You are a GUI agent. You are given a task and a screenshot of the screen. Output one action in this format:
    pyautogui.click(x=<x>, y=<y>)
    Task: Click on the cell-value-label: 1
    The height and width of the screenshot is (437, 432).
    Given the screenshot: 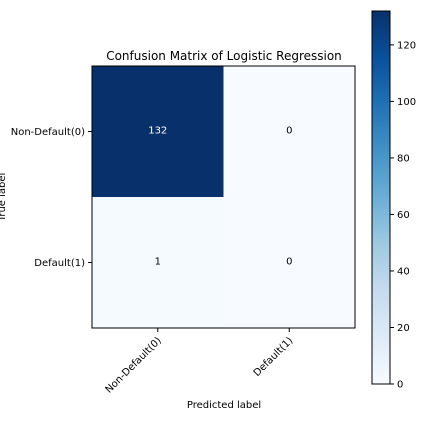 What is the action you would take?
    pyautogui.click(x=158, y=262)
    